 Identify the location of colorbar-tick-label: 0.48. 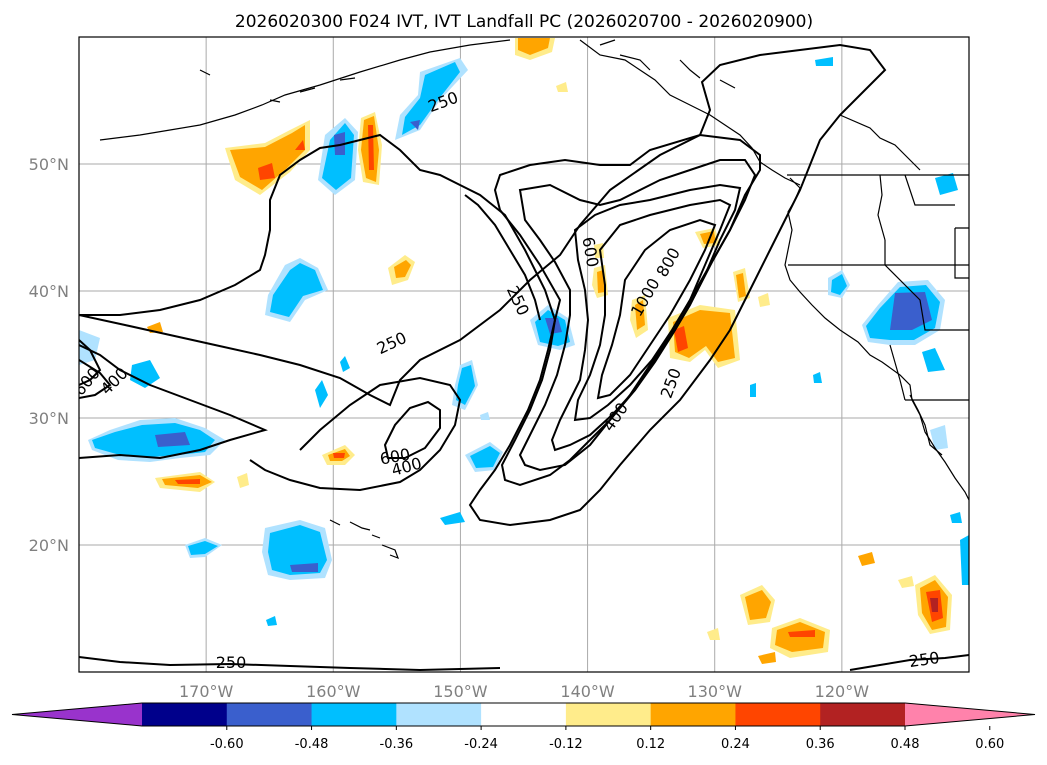
(905, 744).